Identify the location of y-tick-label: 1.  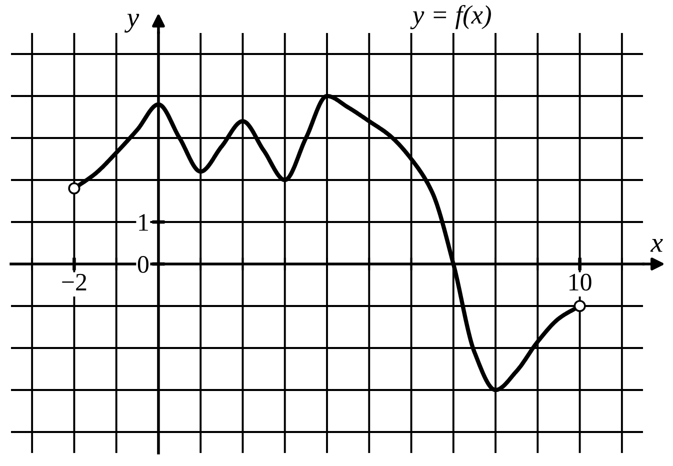
(143, 222).